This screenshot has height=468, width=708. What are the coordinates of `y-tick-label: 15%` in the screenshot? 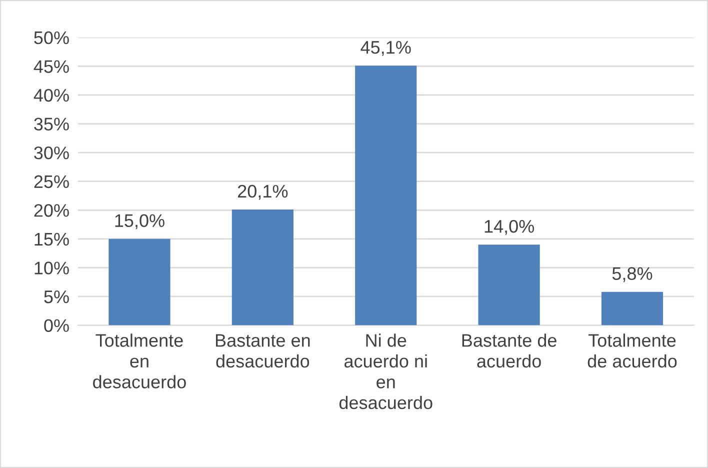 It's located at (51, 239).